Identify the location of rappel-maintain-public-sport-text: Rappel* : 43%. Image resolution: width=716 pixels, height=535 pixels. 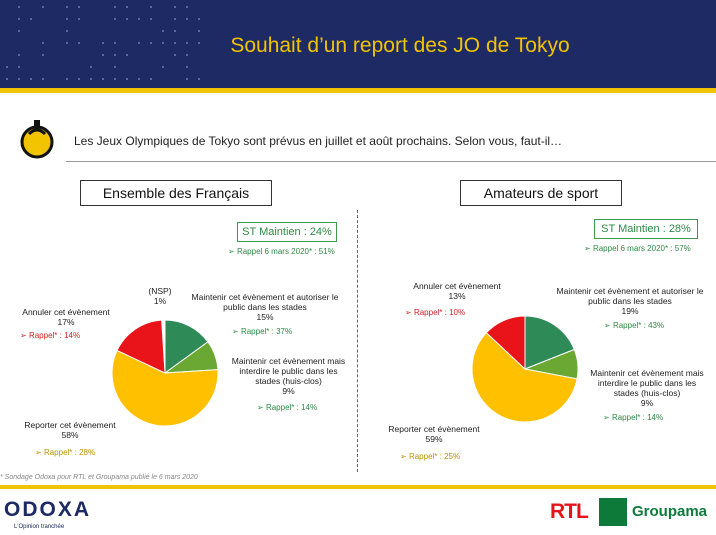
(638, 325).